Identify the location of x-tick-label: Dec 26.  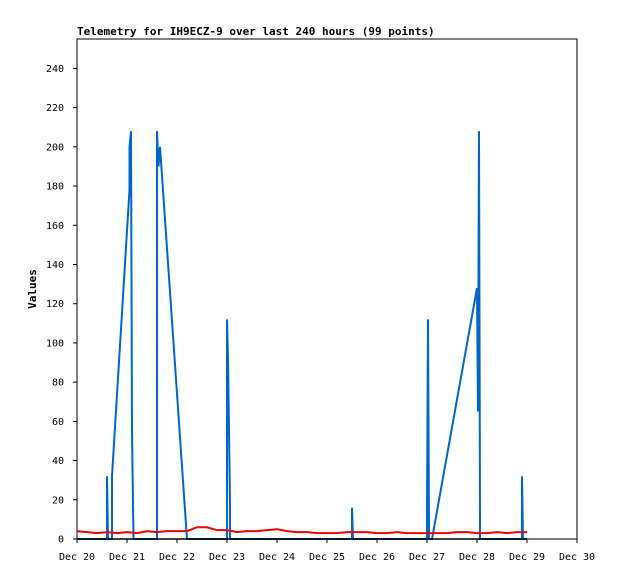
(377, 557).